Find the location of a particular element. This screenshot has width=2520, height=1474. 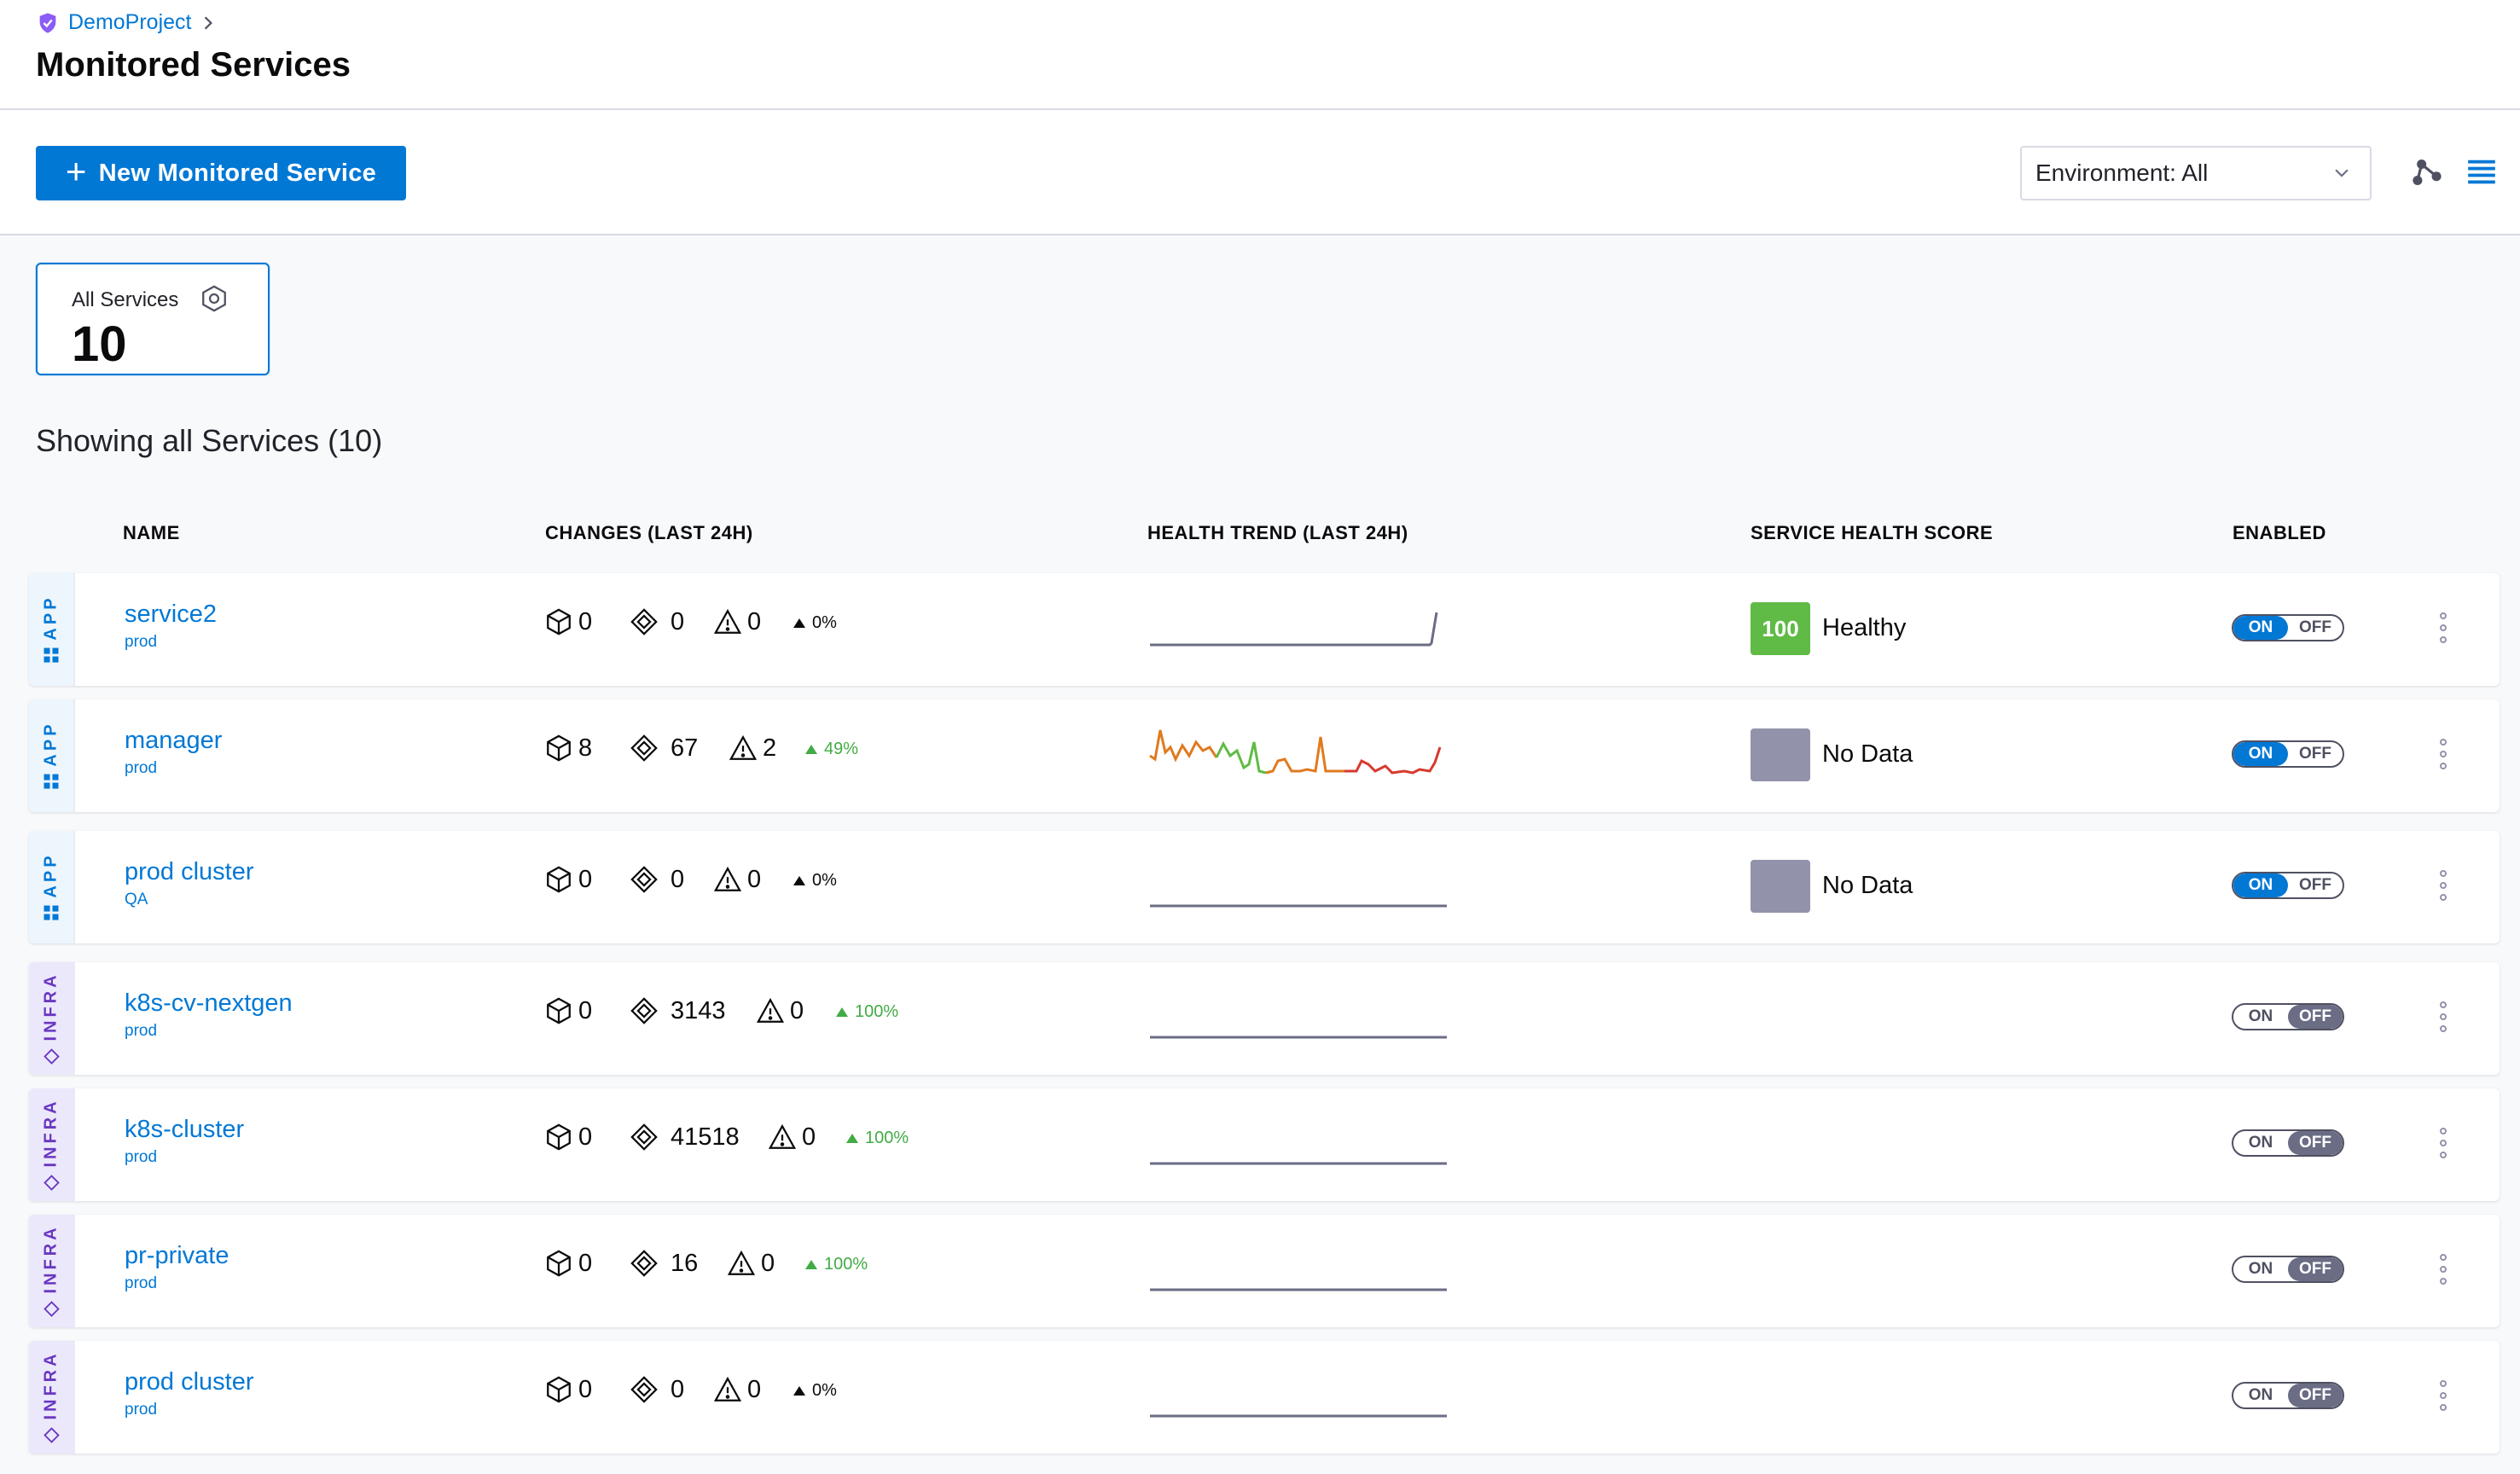

incident-count: 2 is located at coordinates (770, 748).